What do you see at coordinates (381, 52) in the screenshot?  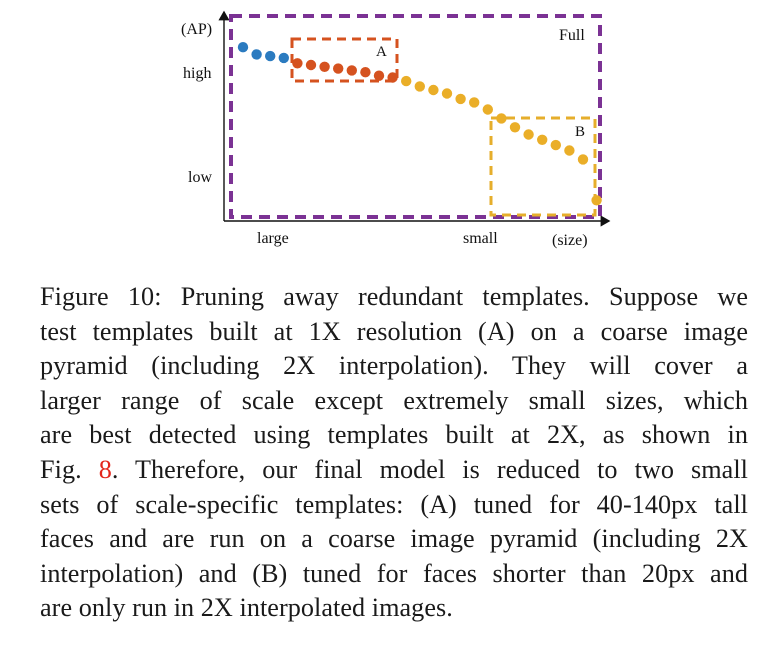 I see `region-a-label: A` at bounding box center [381, 52].